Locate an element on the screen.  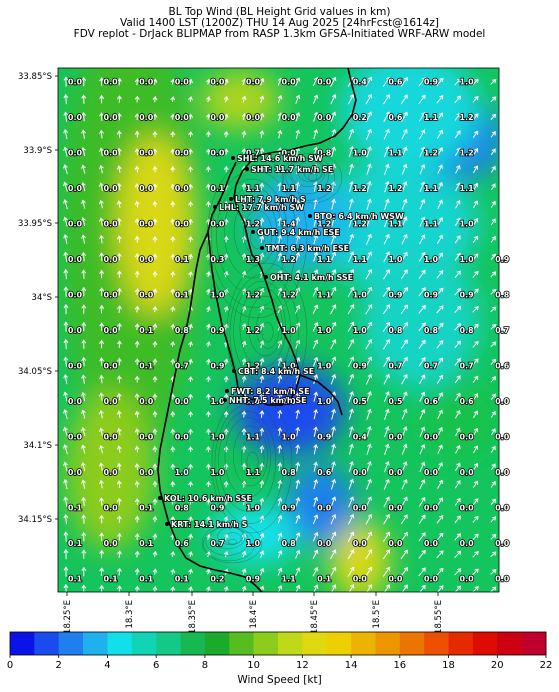
station-marker: LHT: 7.9 km/h S is located at coordinates (268, 199).